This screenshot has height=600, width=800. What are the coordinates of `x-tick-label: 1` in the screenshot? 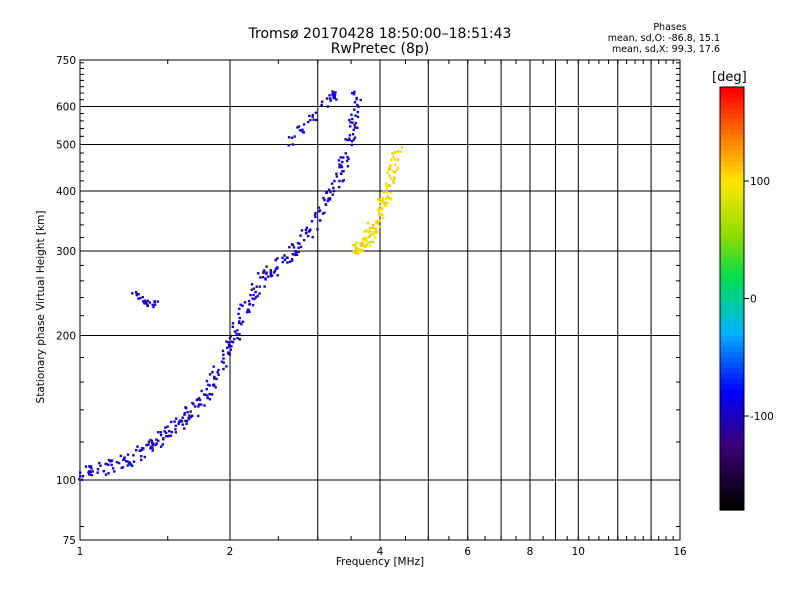 It's located at (80, 552).